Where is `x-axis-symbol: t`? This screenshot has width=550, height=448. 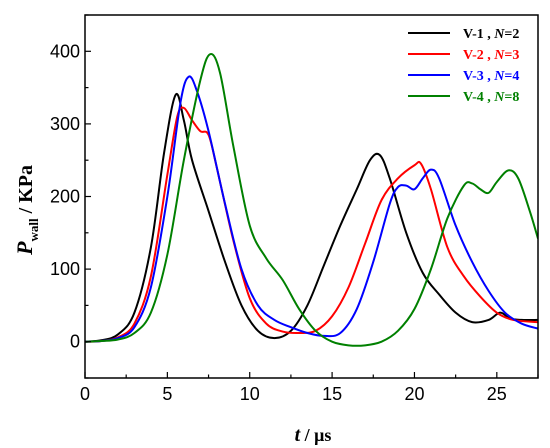
x-axis-symbol: t is located at coordinates (298, 435).